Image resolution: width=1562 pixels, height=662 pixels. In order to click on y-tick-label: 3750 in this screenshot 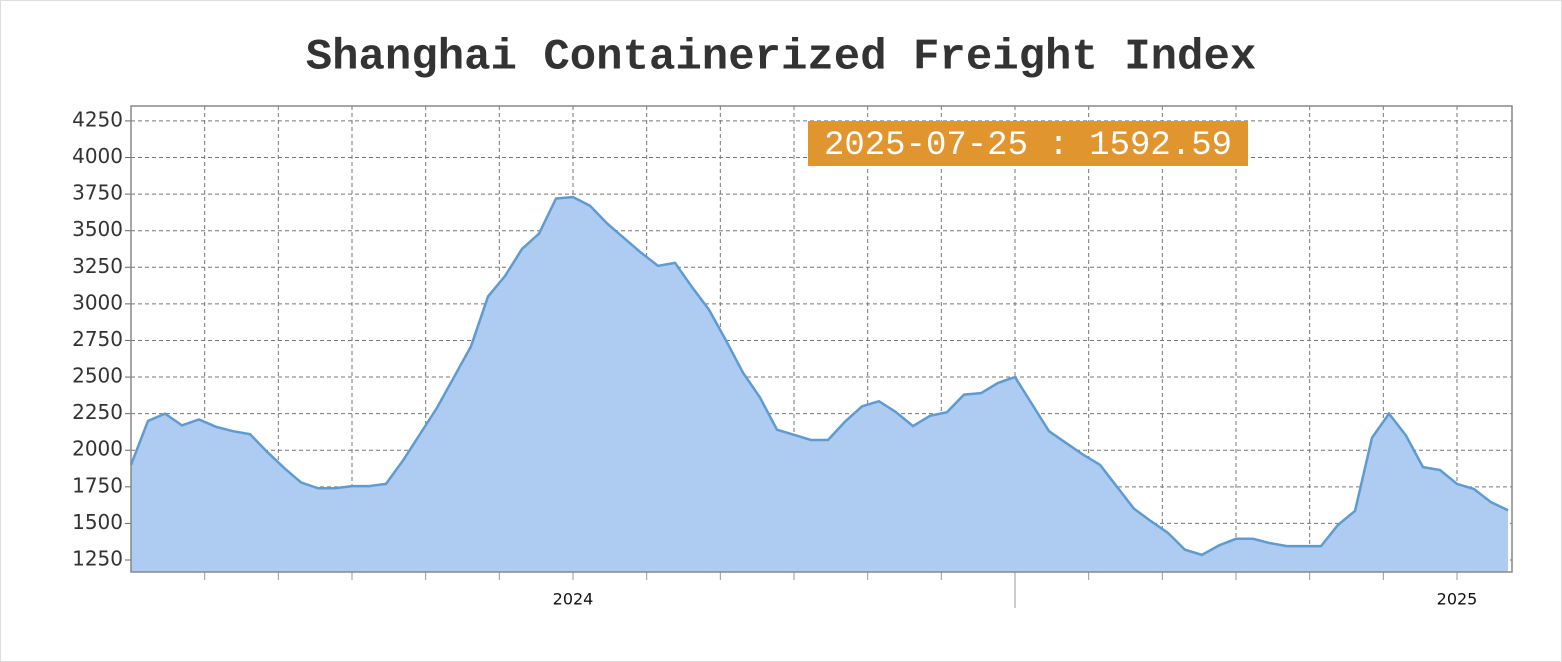, I will do `click(97, 193)`.